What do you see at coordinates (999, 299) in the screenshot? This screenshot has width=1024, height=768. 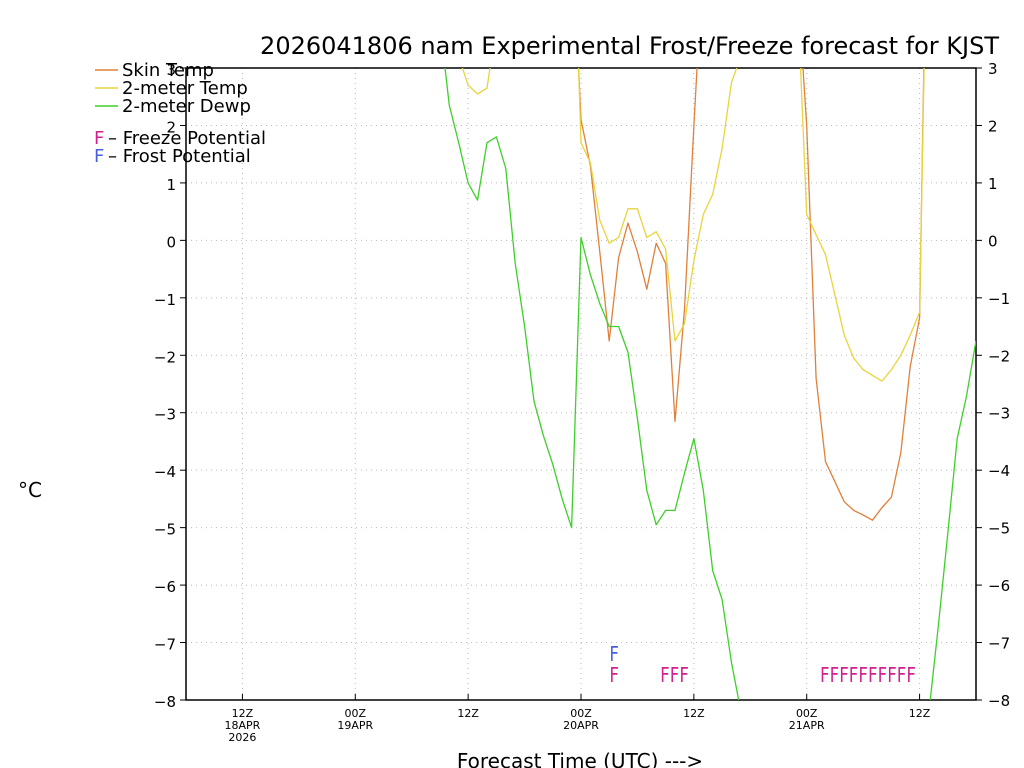 I see `y-tick-label-right: −1` at bounding box center [999, 299].